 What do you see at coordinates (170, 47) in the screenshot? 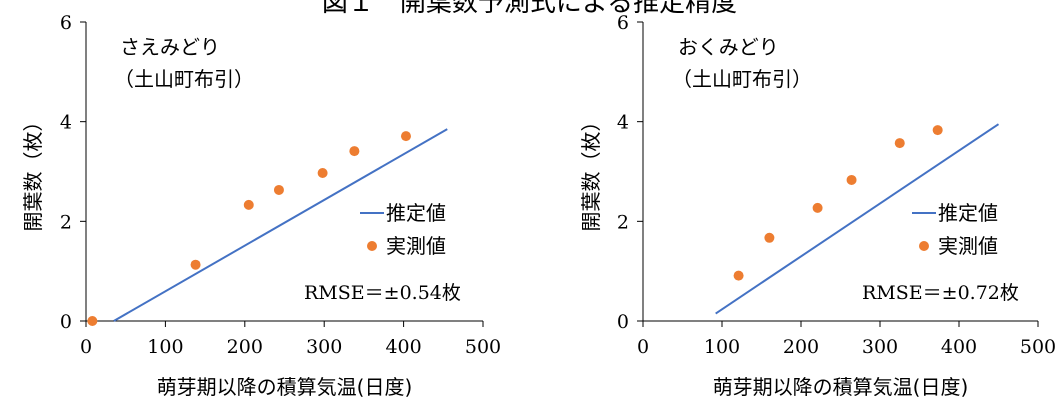
I see `cultivar-label: さえみどり` at bounding box center [170, 47].